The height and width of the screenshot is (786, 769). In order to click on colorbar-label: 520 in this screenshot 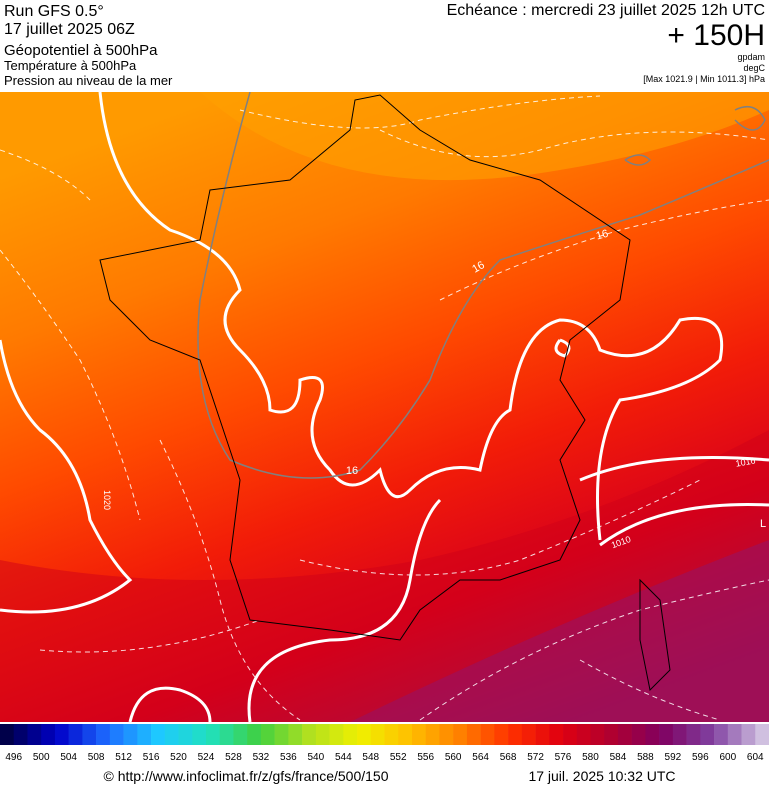, I will do `click(178, 757)`.